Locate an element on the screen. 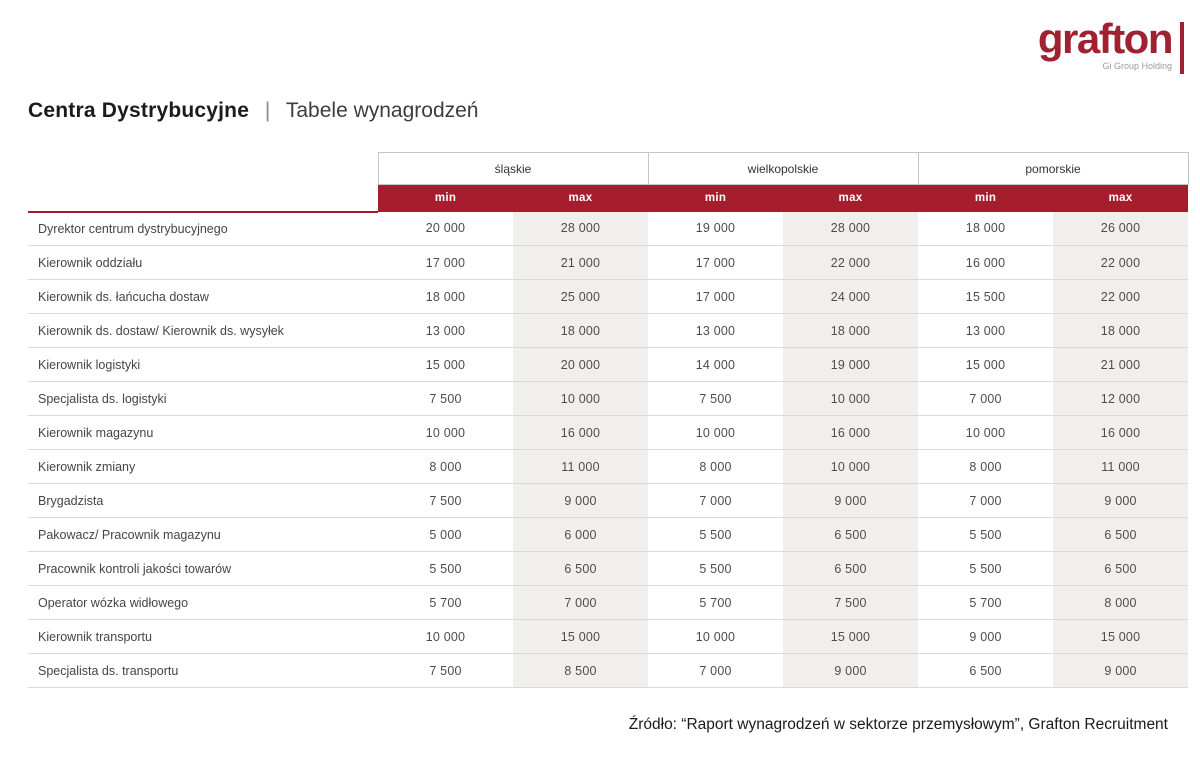  logo-subtext: Gi Group Holding is located at coordinates (1137, 66).